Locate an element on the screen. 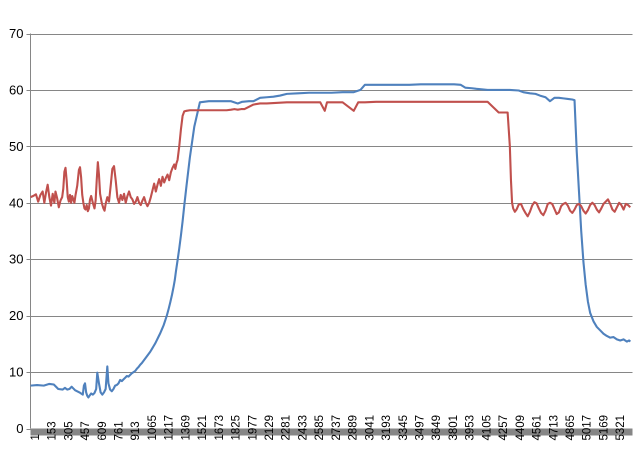 The width and height of the screenshot is (643, 472). x-axis is located at coordinates (331, 432).